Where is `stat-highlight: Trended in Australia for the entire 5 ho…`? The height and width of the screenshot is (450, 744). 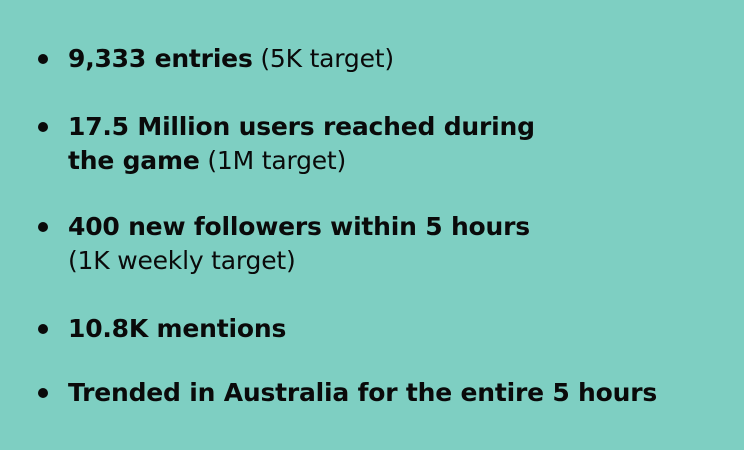
stat-highlight: Trended in Australia for the entire 5 ho… is located at coordinates (363, 392).